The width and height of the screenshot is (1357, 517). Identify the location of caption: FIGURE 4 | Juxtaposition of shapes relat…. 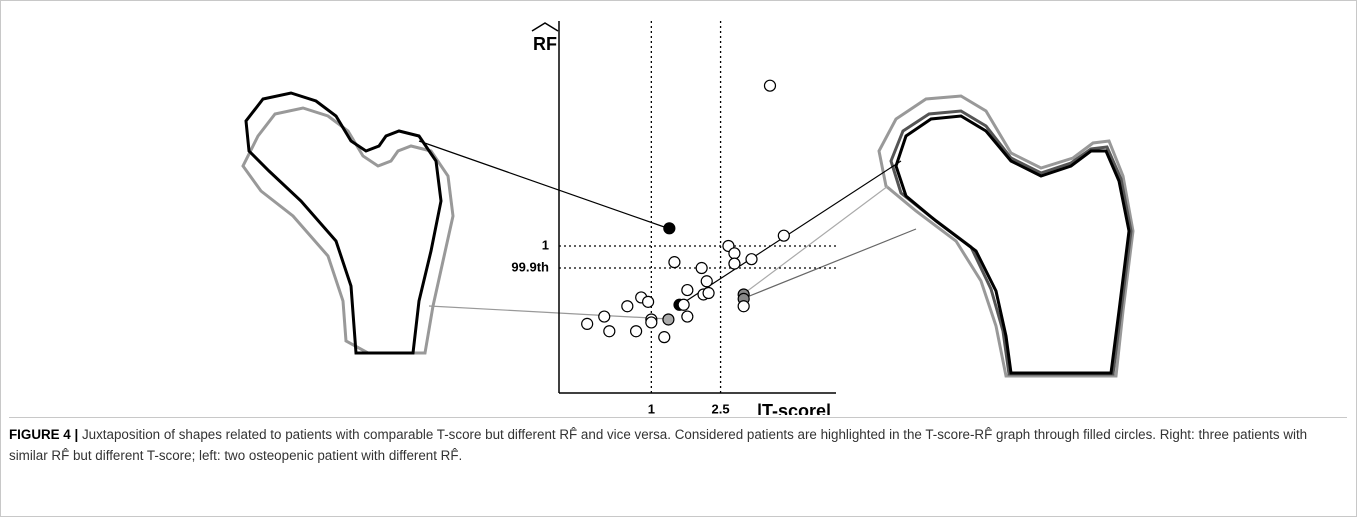
(678, 441).